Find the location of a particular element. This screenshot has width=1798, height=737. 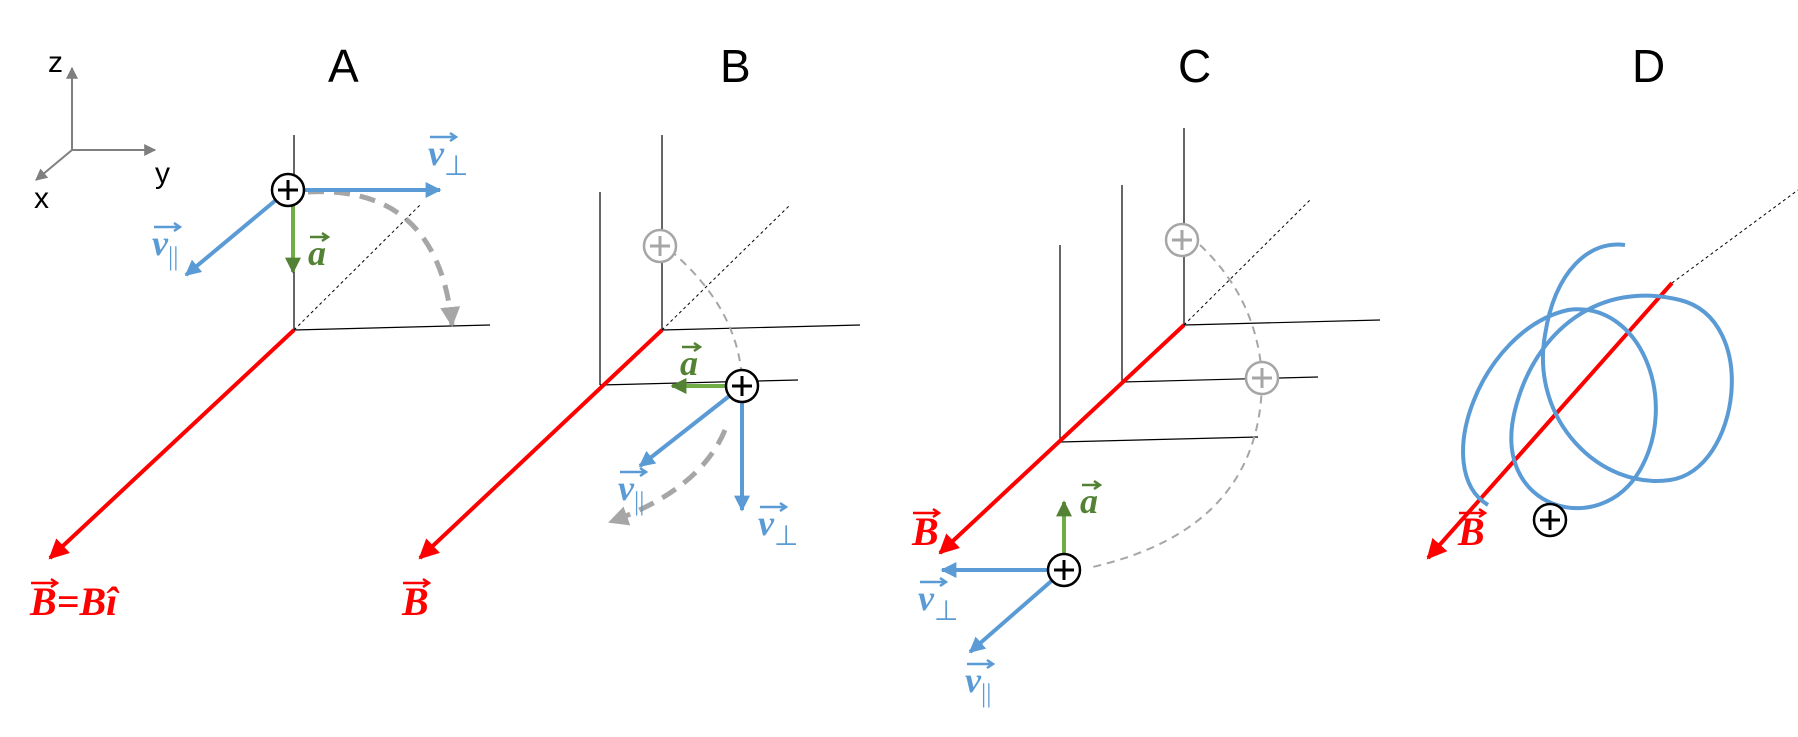

field-equation-label: B=Bî is located at coordinates (74, 601).